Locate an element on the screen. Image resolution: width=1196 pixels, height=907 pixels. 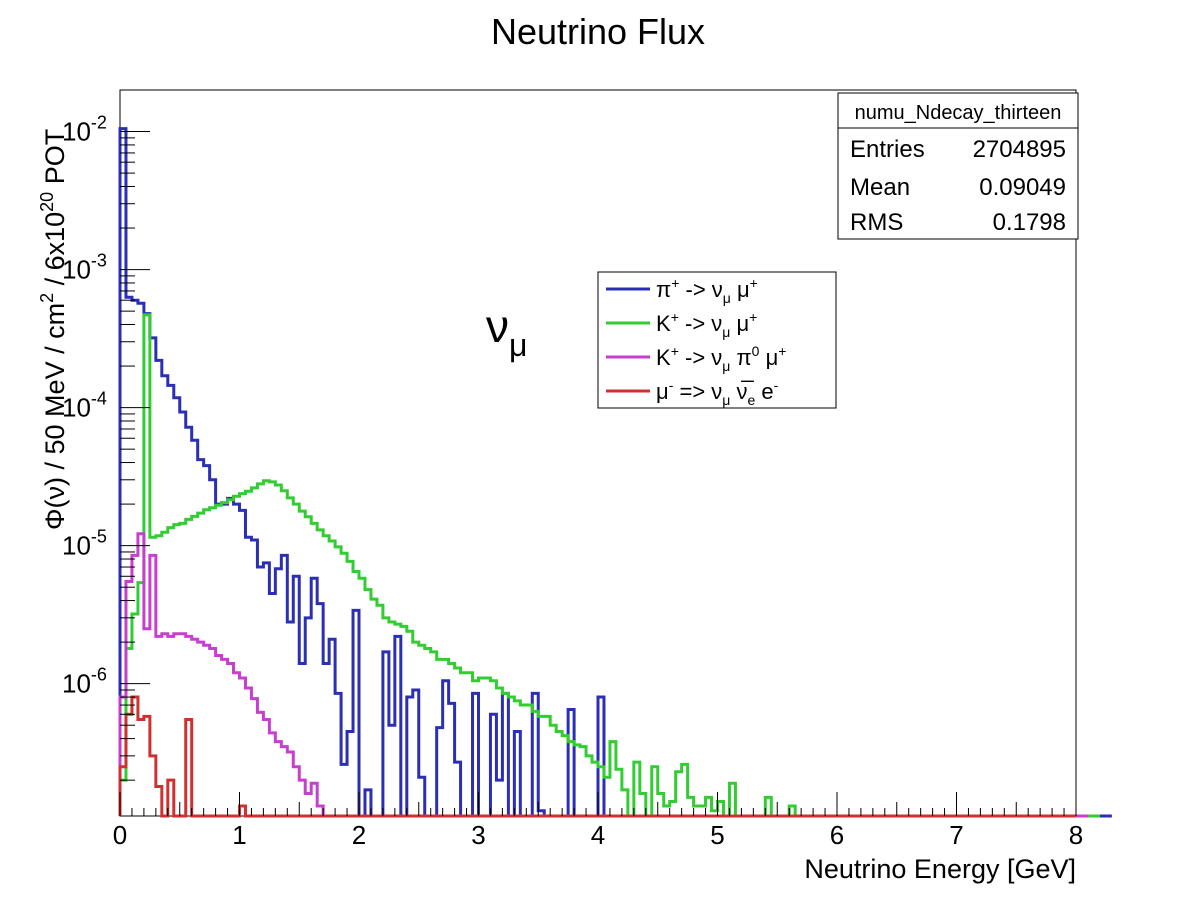
y-label-sup-2: 20 is located at coordinates (47, 202).